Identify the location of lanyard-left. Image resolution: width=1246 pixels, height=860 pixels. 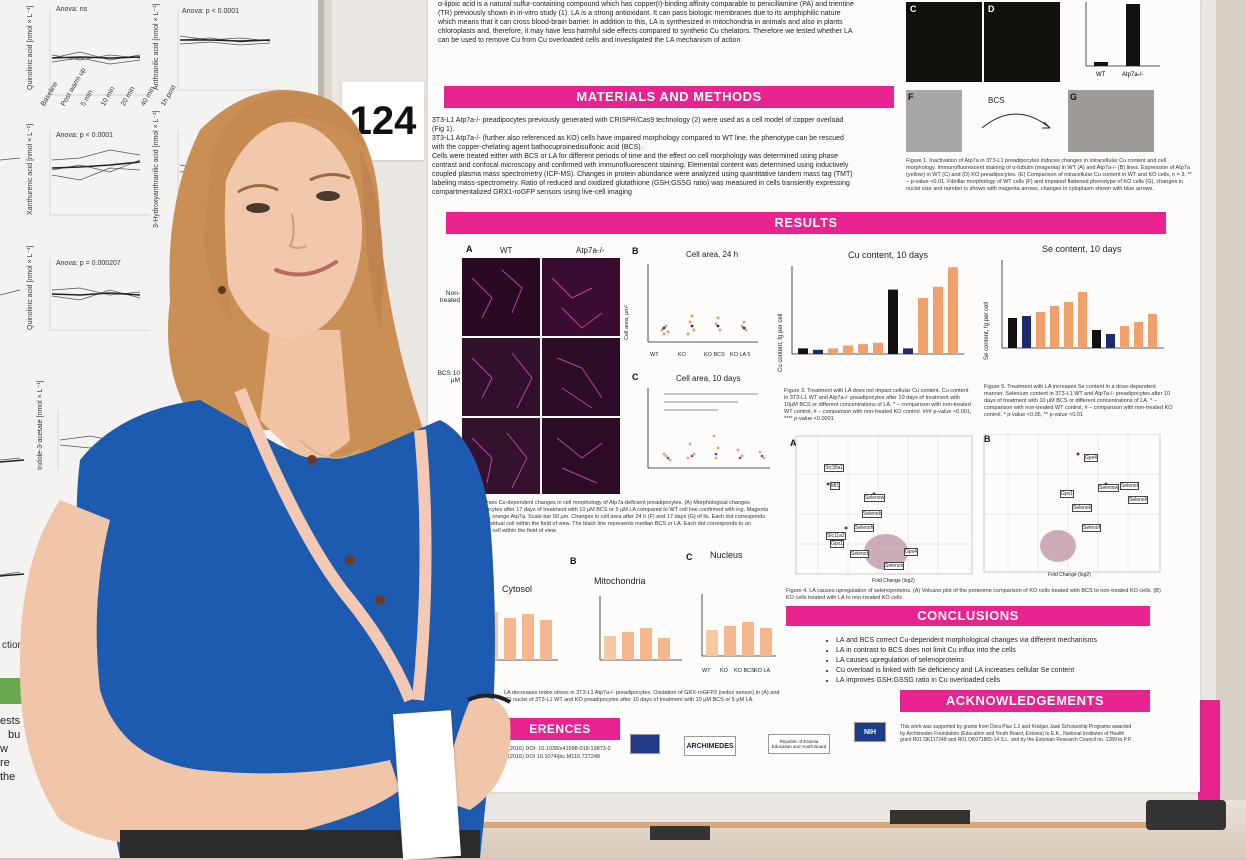
(325, 545).